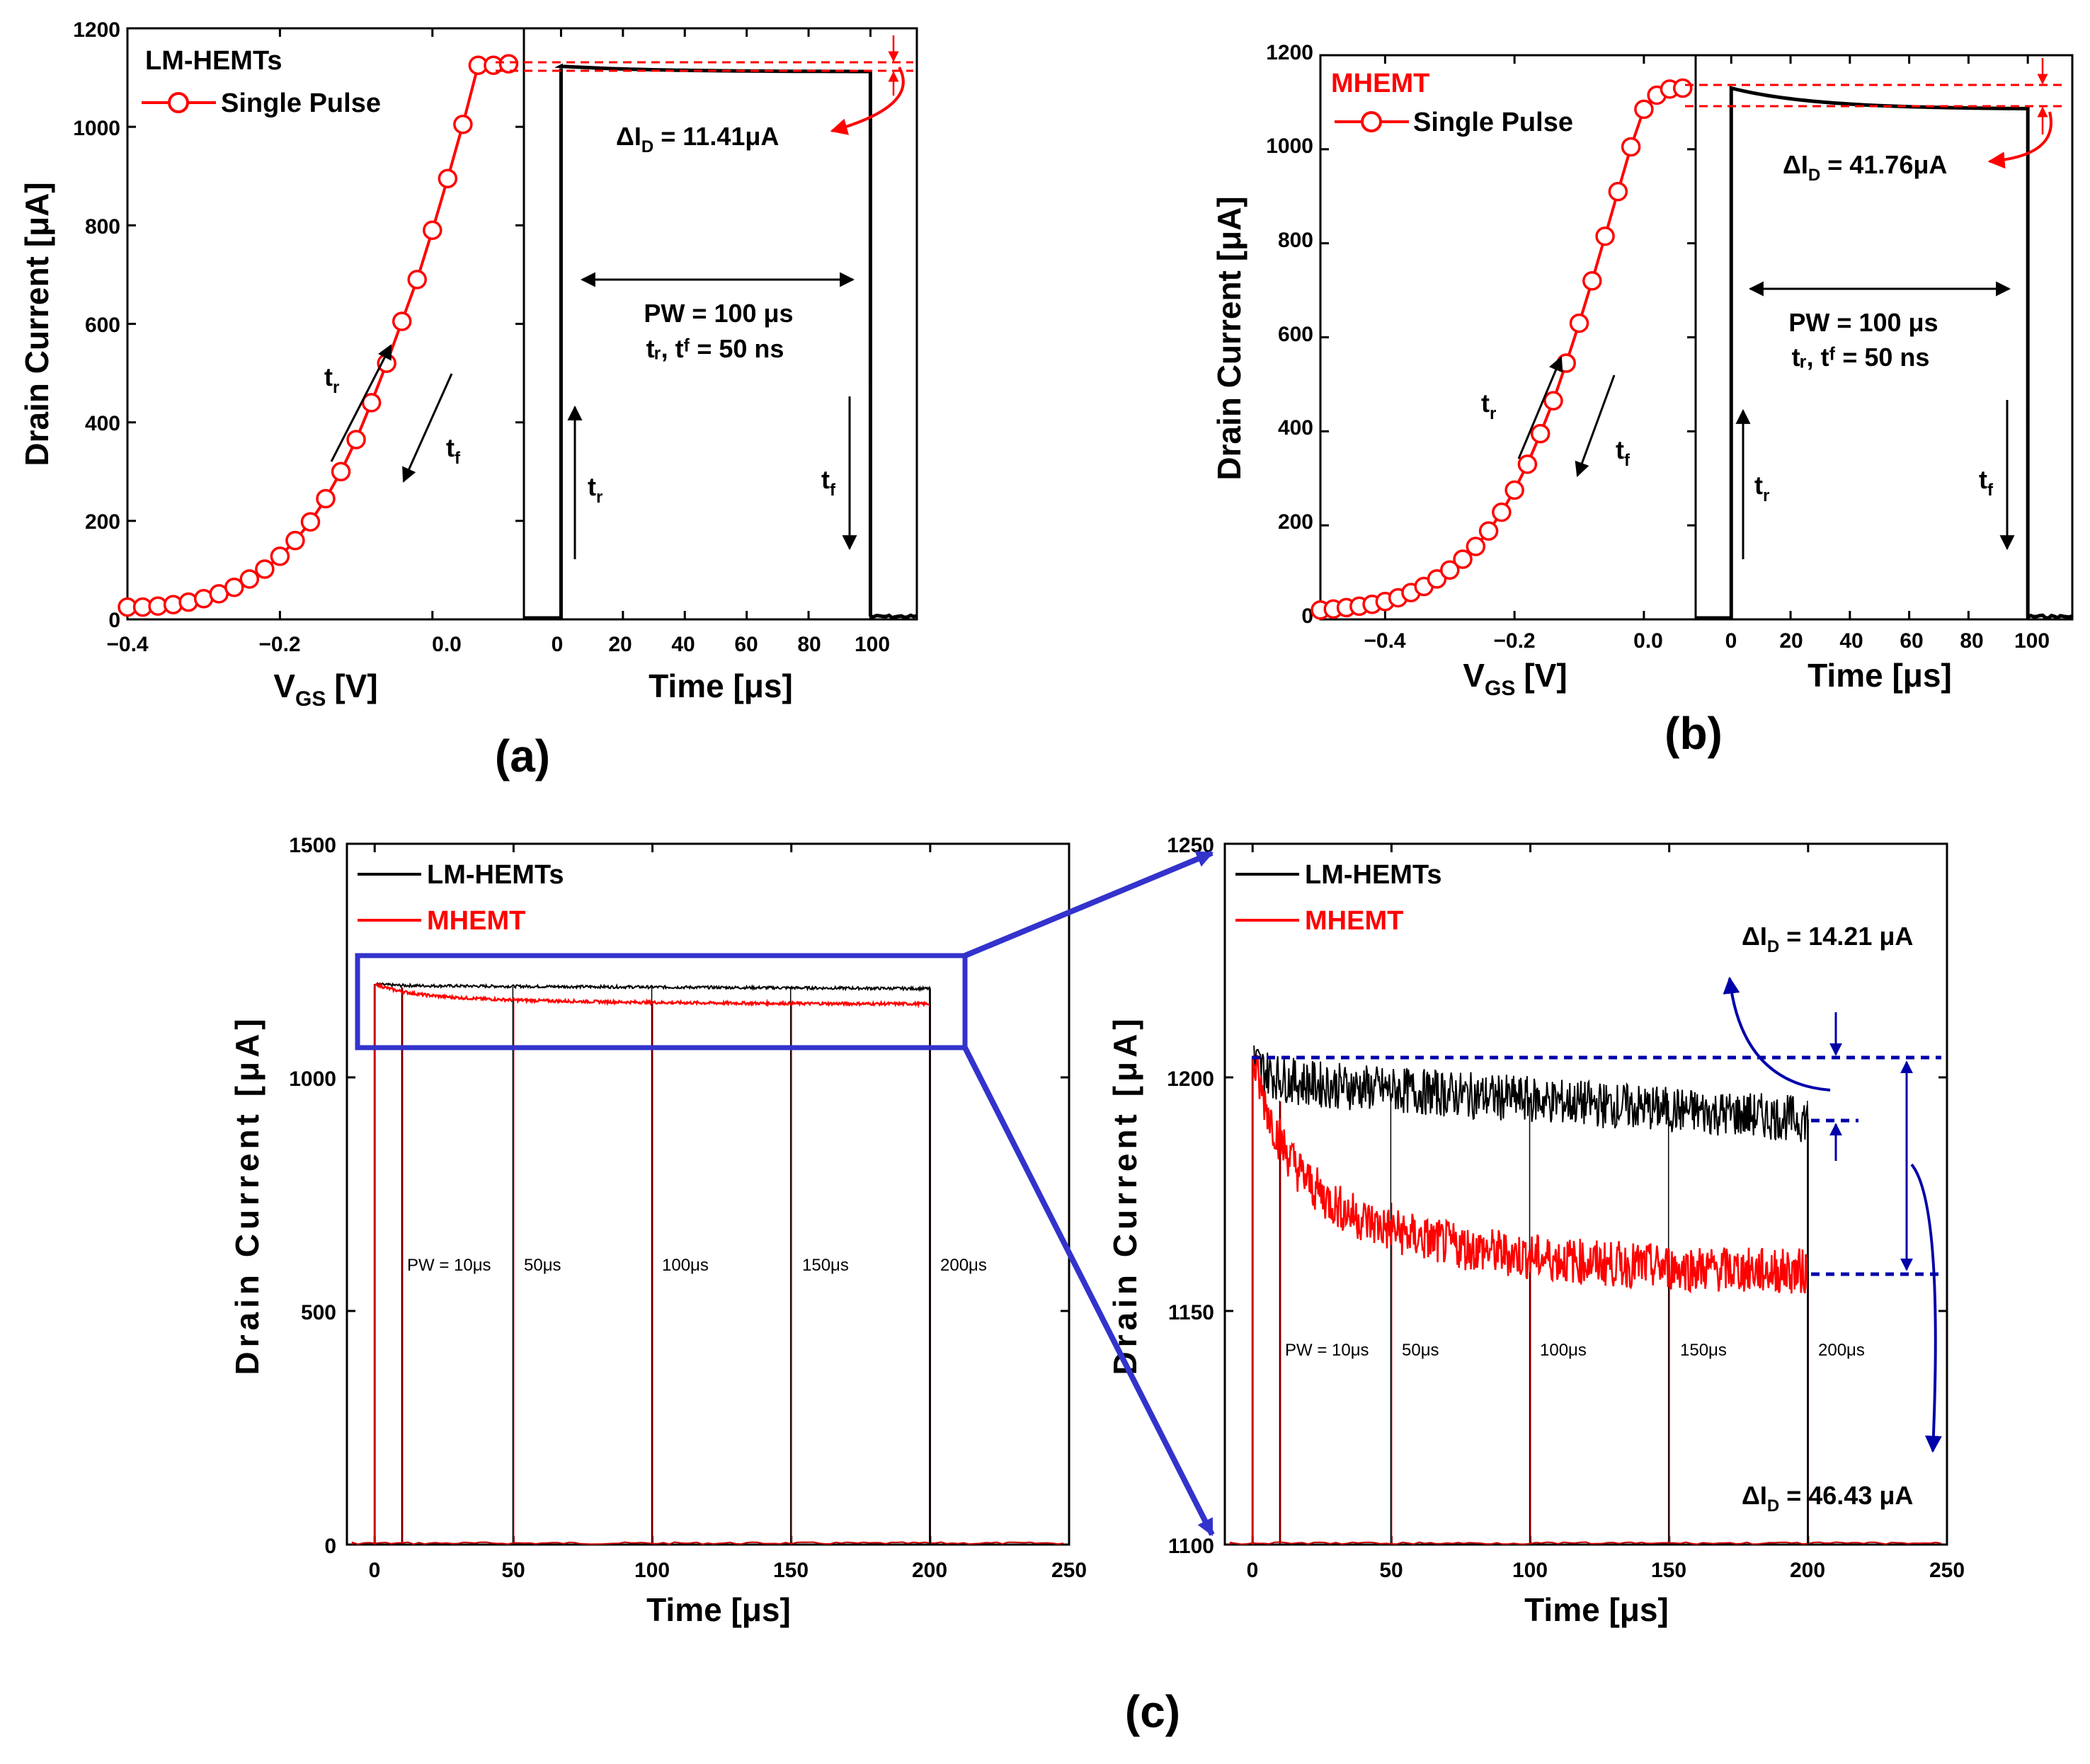  I want to click on panel-c-right-delta-lm: ΔID = 14.21 μA, so click(1827, 939).